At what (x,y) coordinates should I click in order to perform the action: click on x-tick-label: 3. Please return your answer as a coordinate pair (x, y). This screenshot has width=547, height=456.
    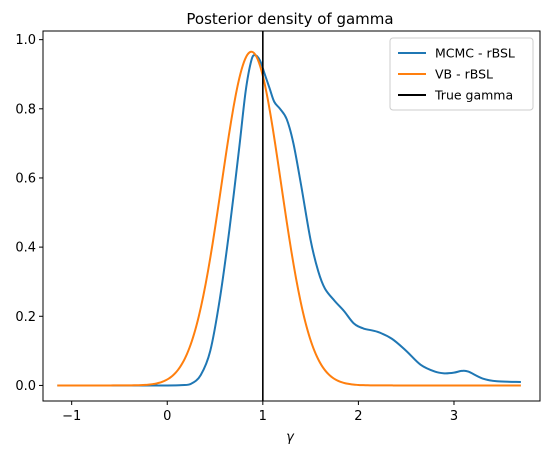
    Looking at the image, I should click on (454, 416).